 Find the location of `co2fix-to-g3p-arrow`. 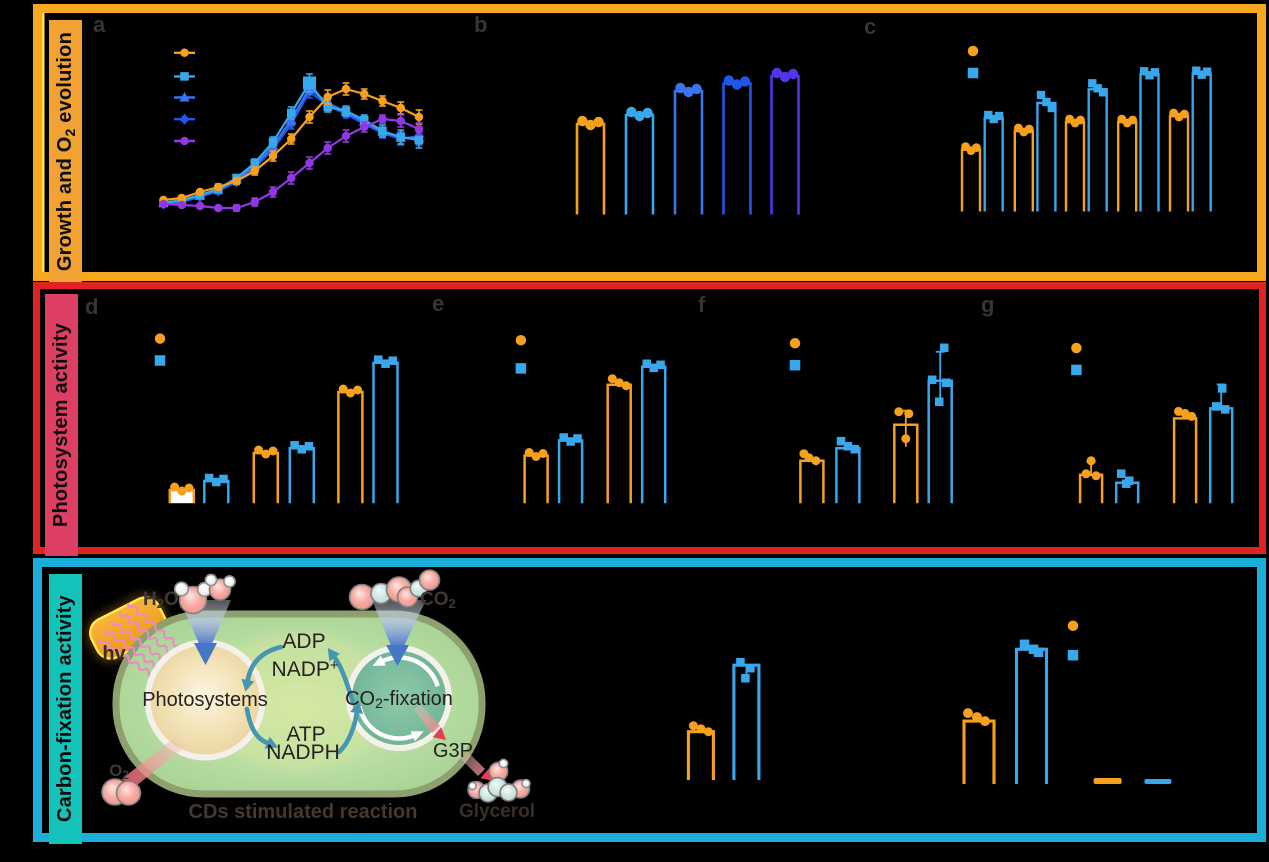

co2fix-to-g3p-arrow is located at coordinates (430, 722).